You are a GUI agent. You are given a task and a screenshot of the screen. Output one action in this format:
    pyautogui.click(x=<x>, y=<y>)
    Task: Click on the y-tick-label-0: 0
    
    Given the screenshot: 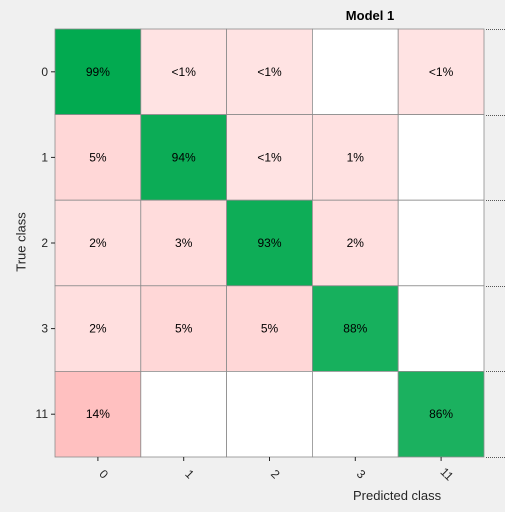 What is the action you would take?
    pyautogui.click(x=44, y=72)
    